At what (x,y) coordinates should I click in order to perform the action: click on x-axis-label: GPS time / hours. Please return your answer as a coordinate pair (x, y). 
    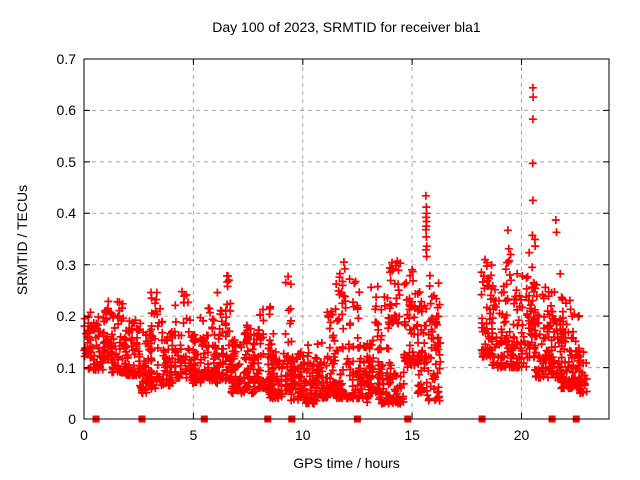
    Looking at the image, I should click on (346, 463).